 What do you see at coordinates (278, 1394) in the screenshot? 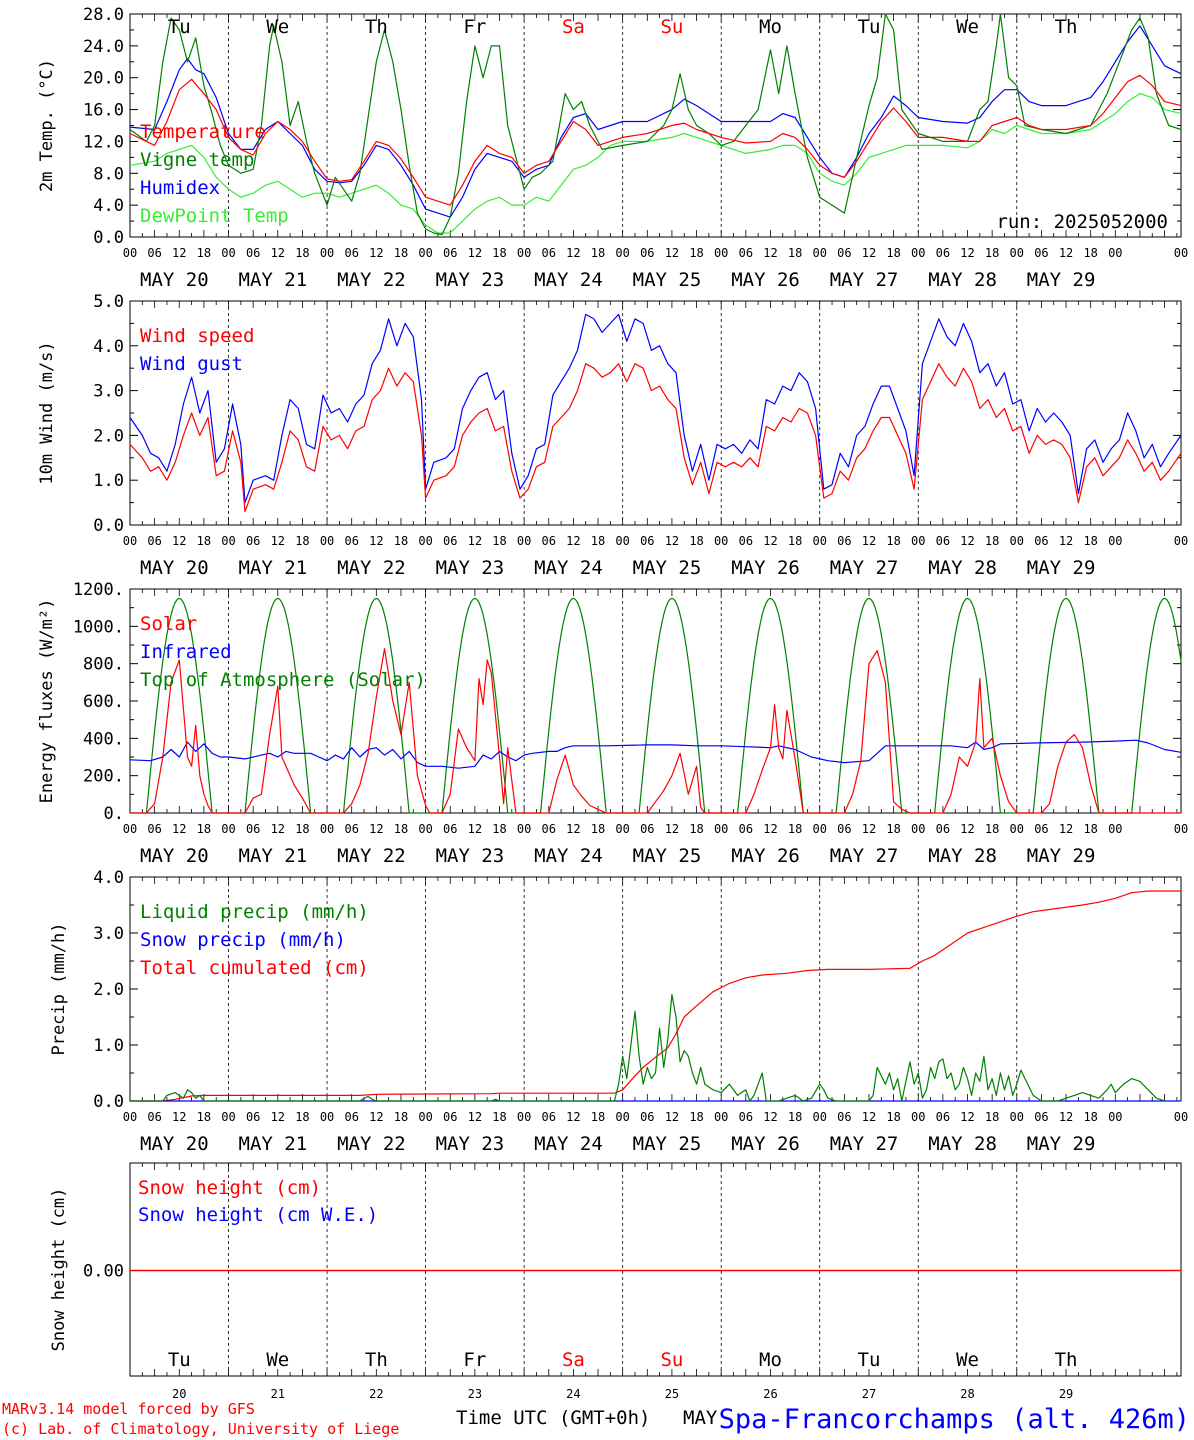
I see `day-number-label: 21` at bounding box center [278, 1394].